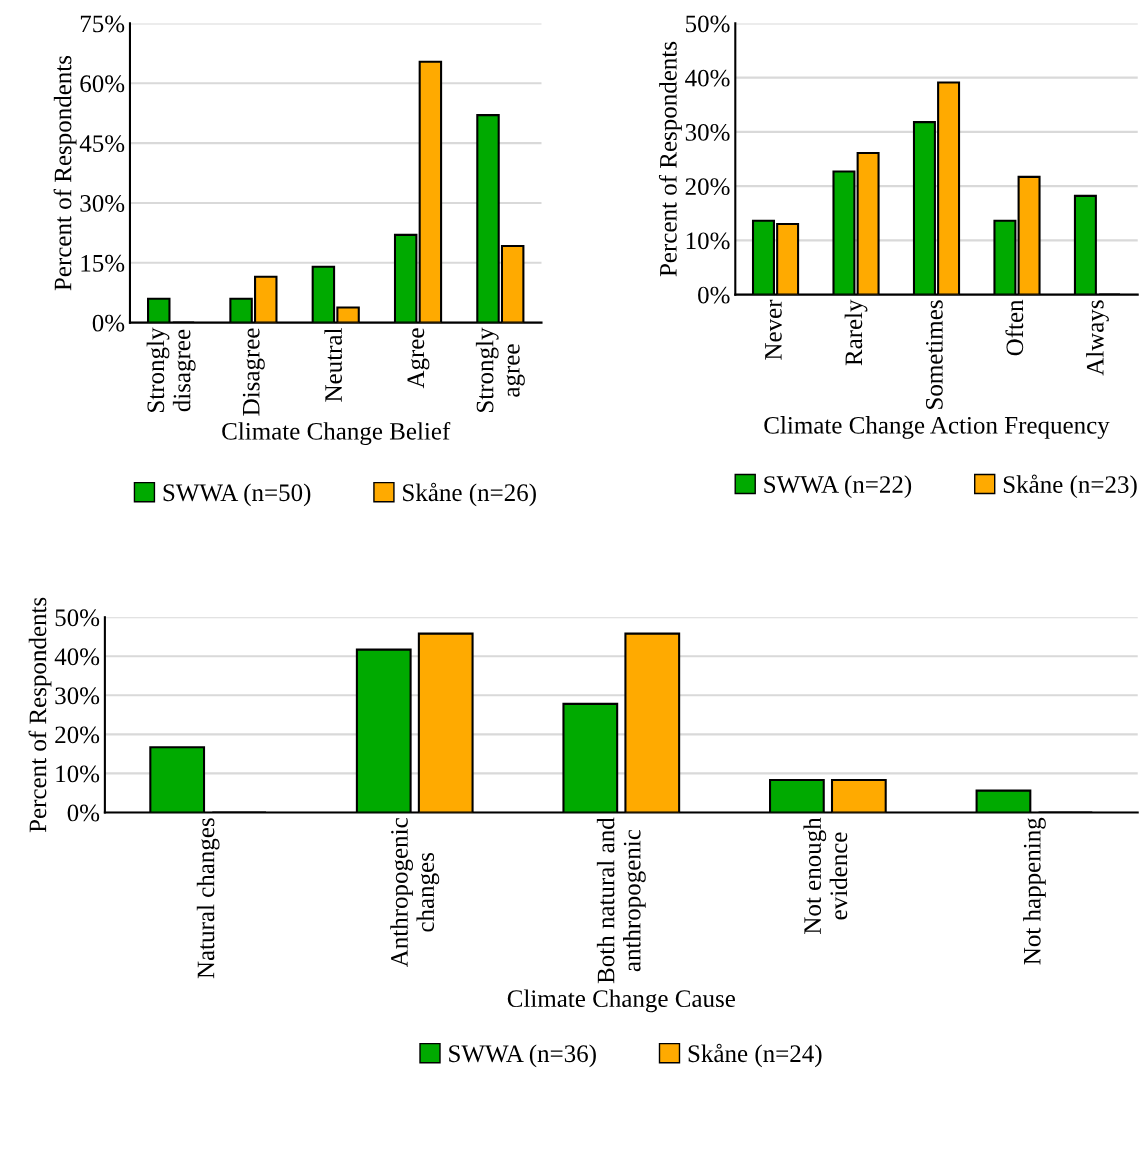 This screenshot has width=1140, height=1169. What do you see at coordinates (102, 144) in the screenshot?
I see `y-tick-label: 45%` at bounding box center [102, 144].